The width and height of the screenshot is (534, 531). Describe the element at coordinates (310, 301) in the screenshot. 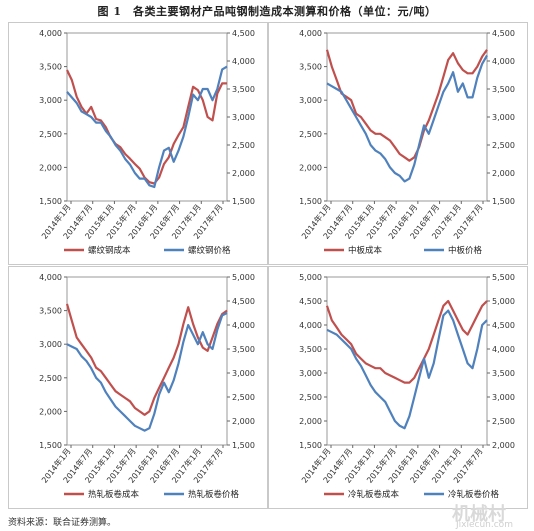

I see `left-axis-tick-label: 4,500` at that location.